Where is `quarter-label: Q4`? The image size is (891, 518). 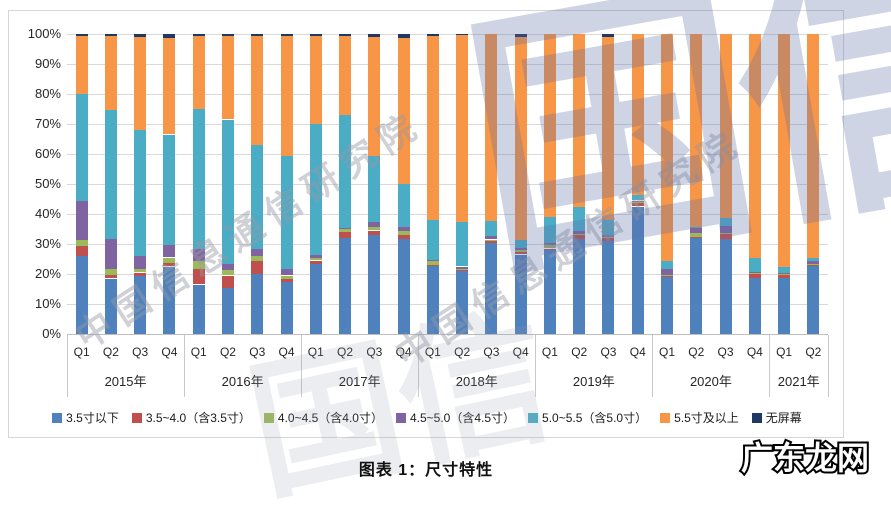
quarter-label: Q4 is located at coordinates (754, 352).